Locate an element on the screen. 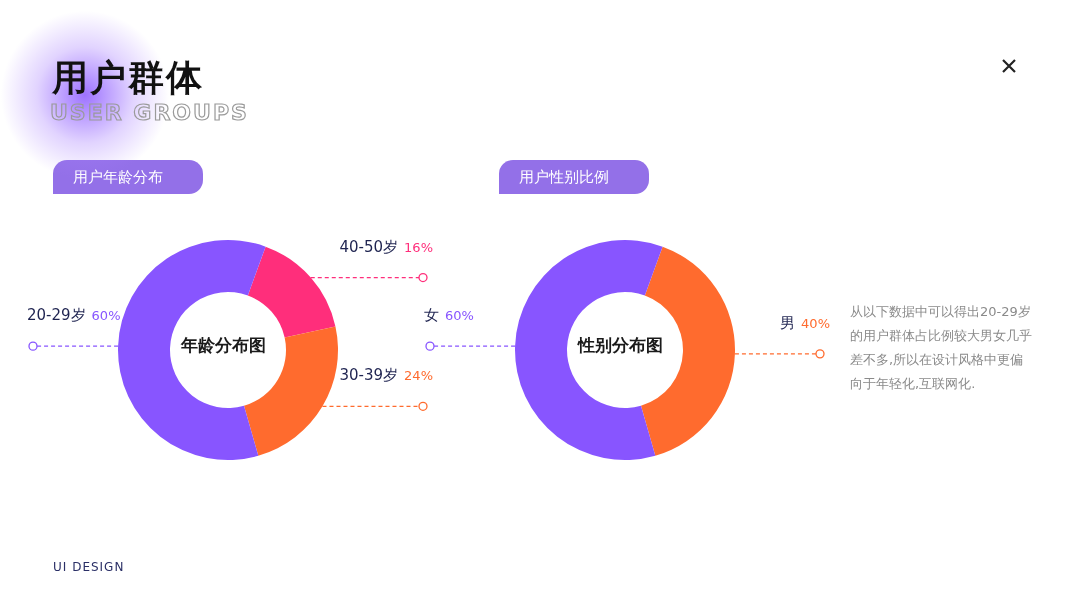 Image resolution: width=1067 pixels, height=600 pixels. chart-title: 用户年龄分布 is located at coordinates (128, 177).